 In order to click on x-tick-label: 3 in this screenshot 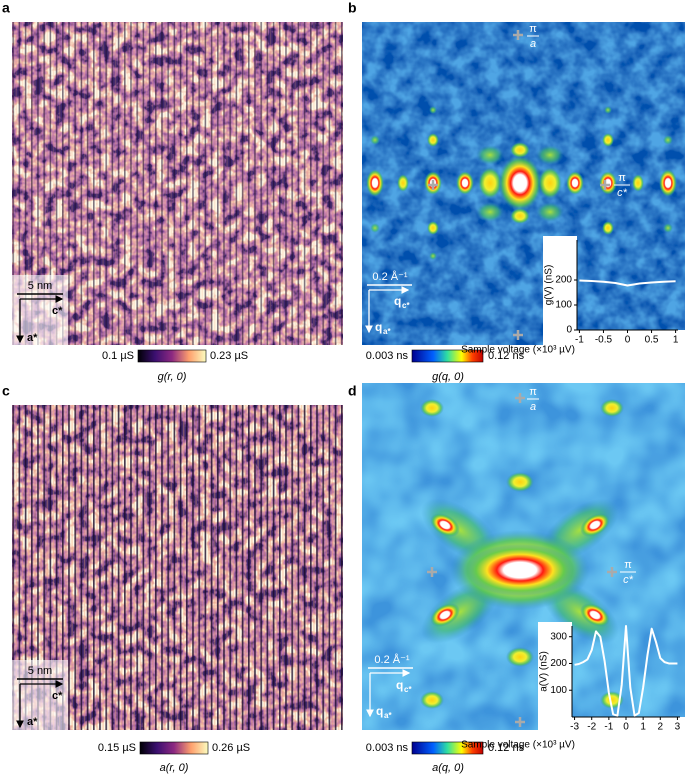, I will do `click(678, 727)`.